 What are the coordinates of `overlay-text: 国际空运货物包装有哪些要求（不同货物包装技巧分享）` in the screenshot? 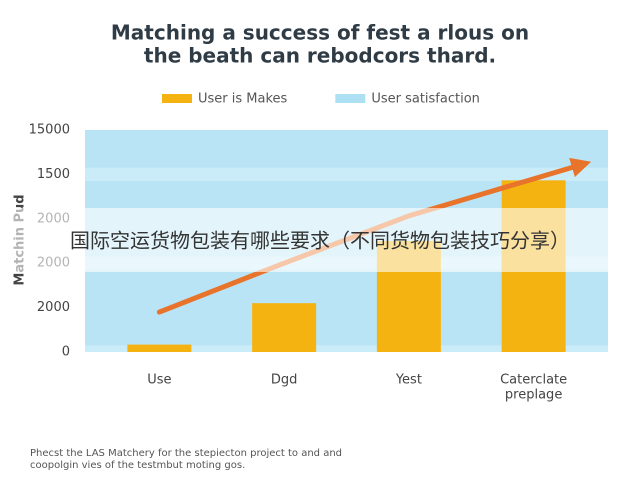 It's located at (320, 241).